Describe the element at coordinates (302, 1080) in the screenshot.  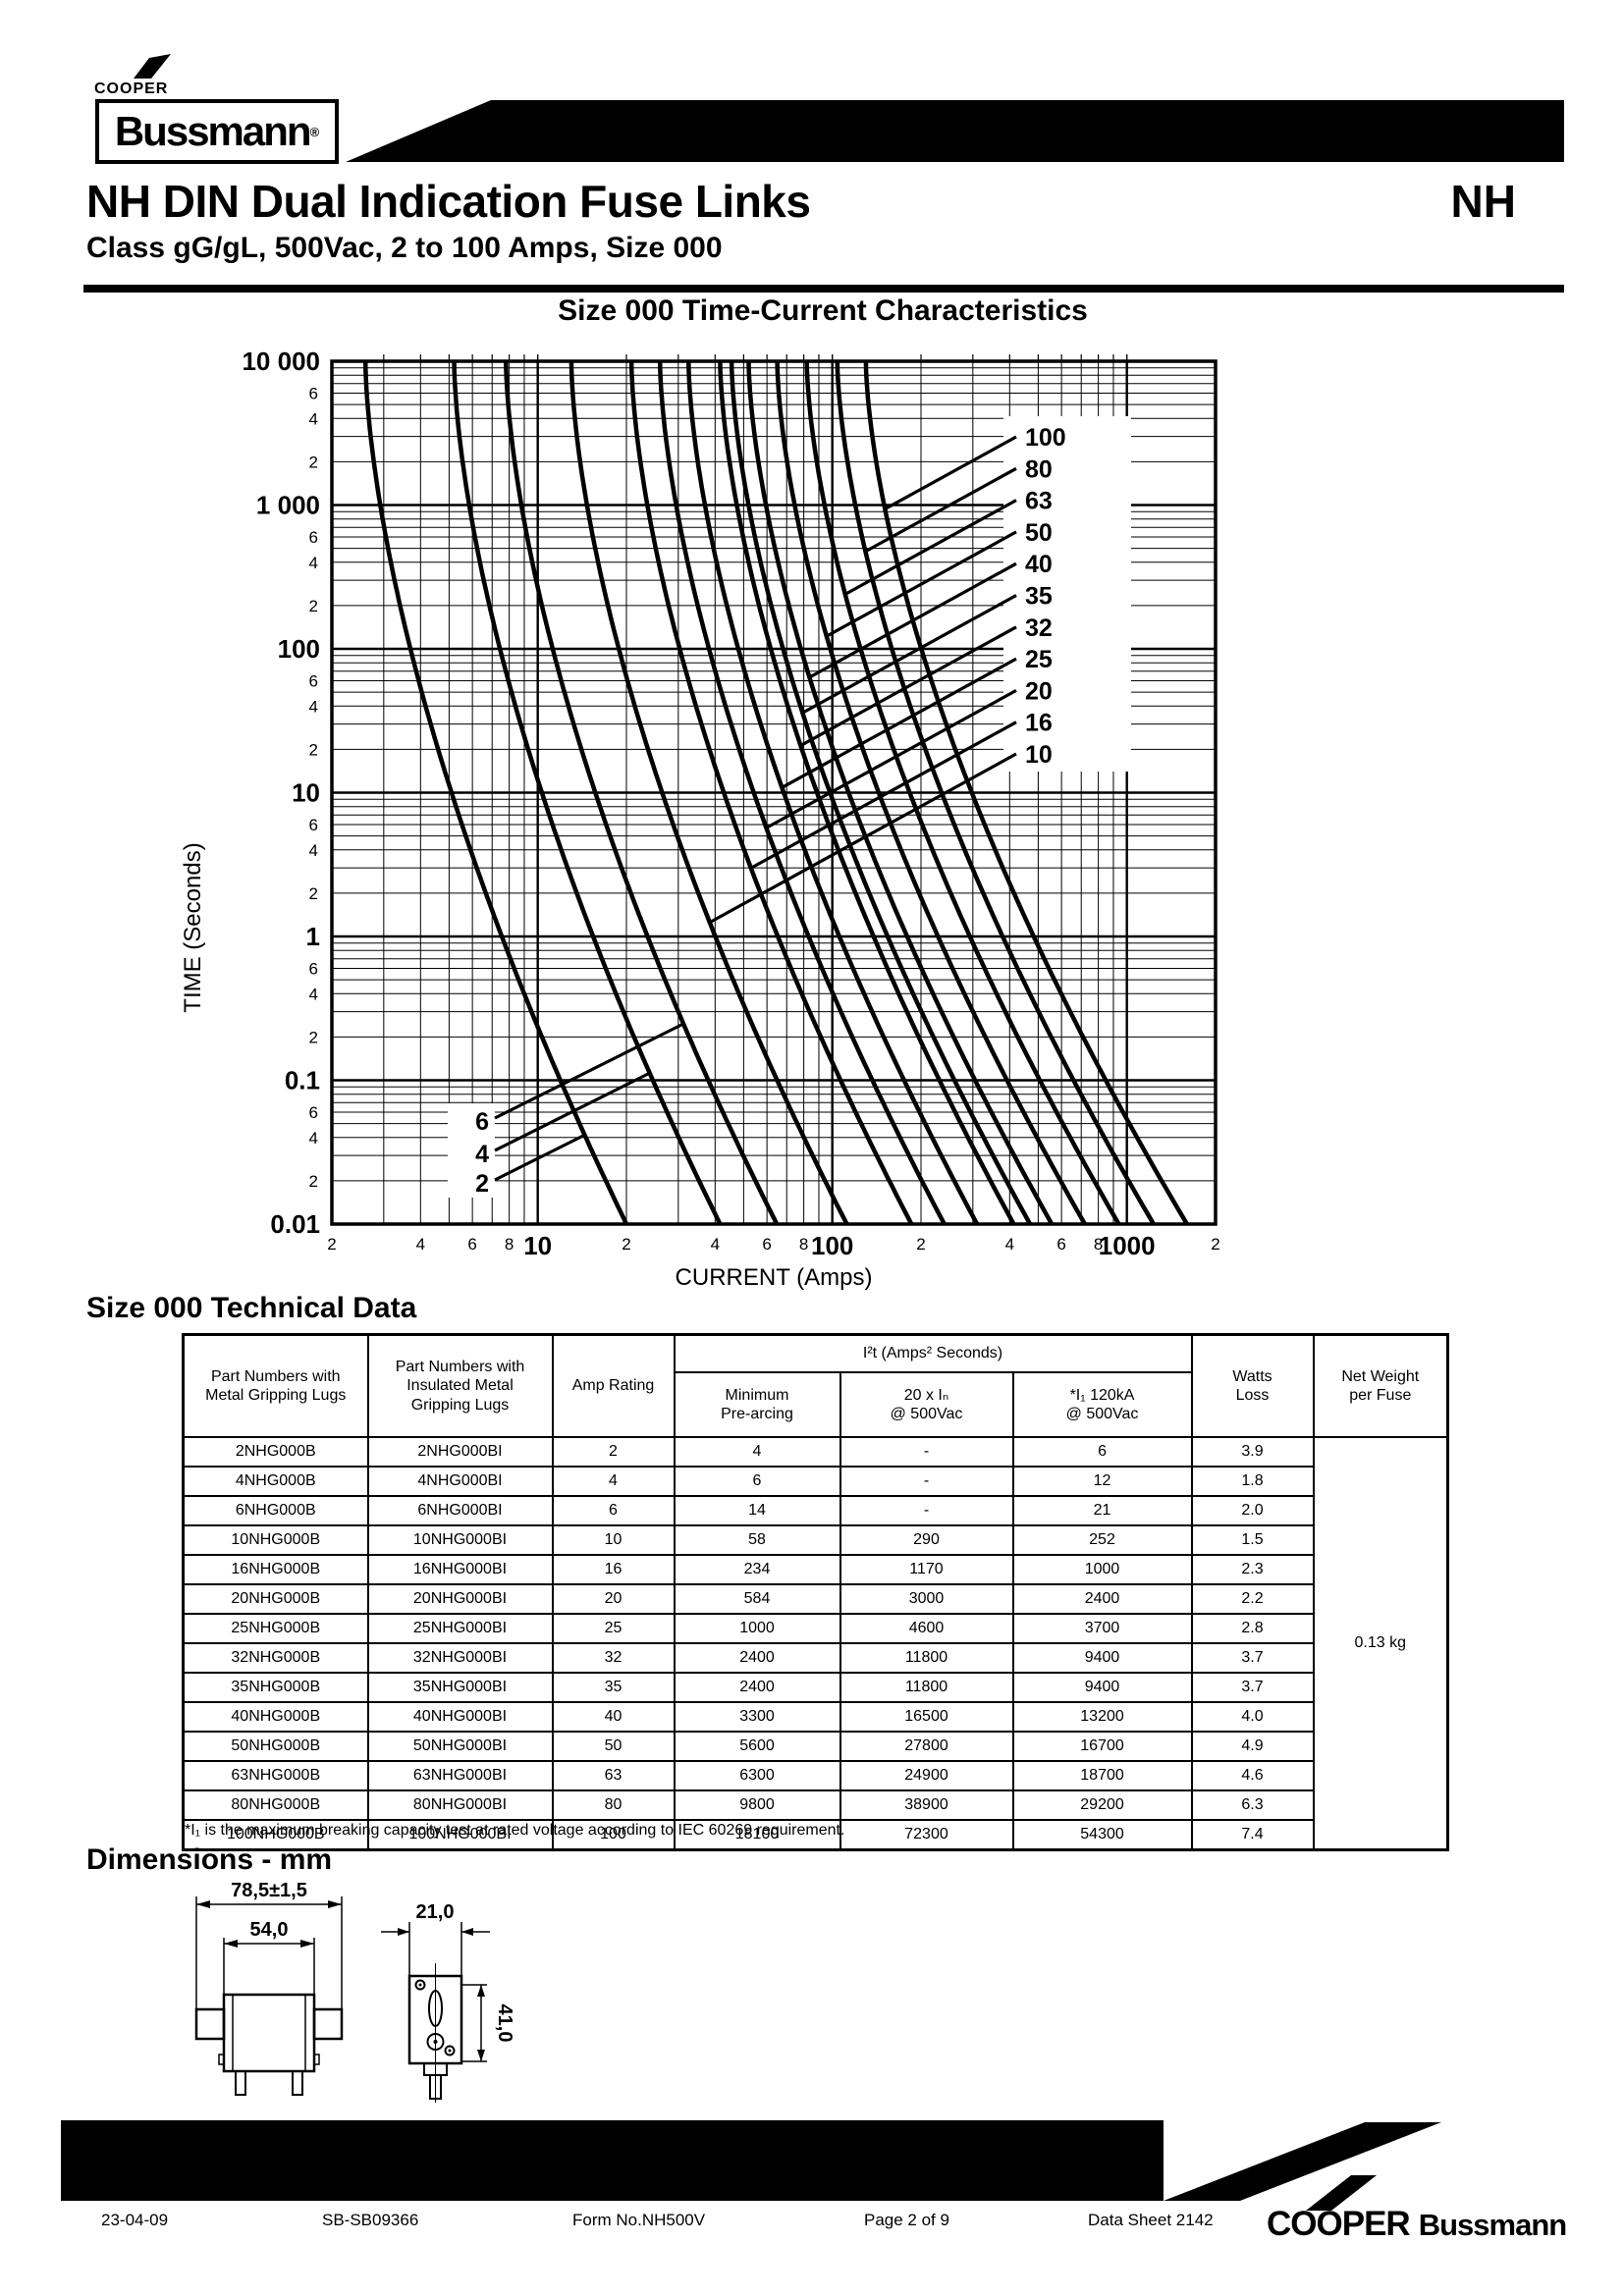
I see `y-axis-tick-label: 0.1` at that location.